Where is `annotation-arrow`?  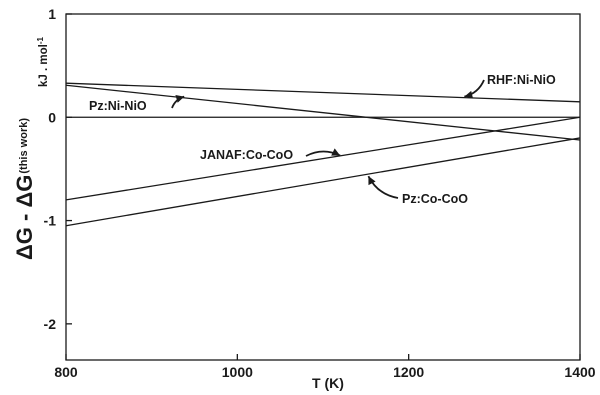
annotation-arrow is located at coordinates (383, 187).